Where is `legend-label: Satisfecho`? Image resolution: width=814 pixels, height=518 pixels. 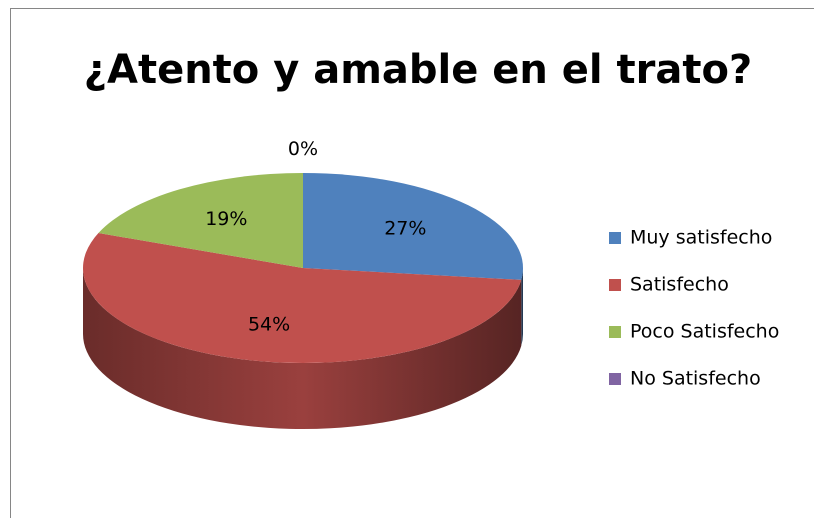
legend-label: Satisfecho is located at coordinates (679, 285).